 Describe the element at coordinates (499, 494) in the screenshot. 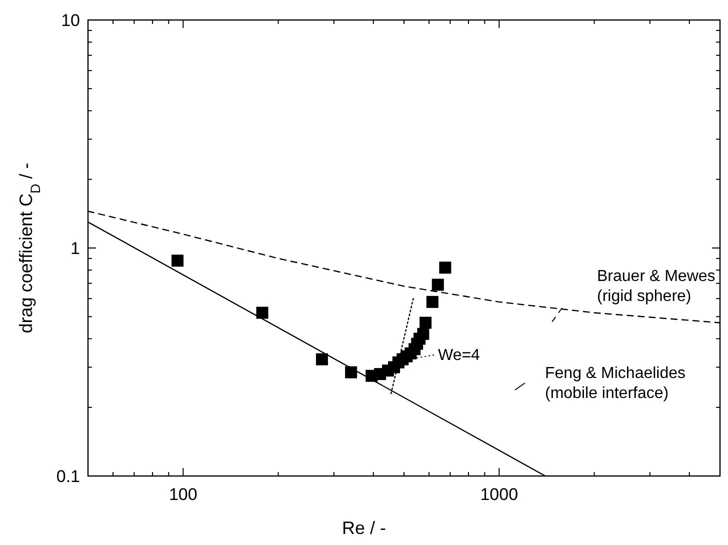

I see `x-tick-label: 1000` at that location.